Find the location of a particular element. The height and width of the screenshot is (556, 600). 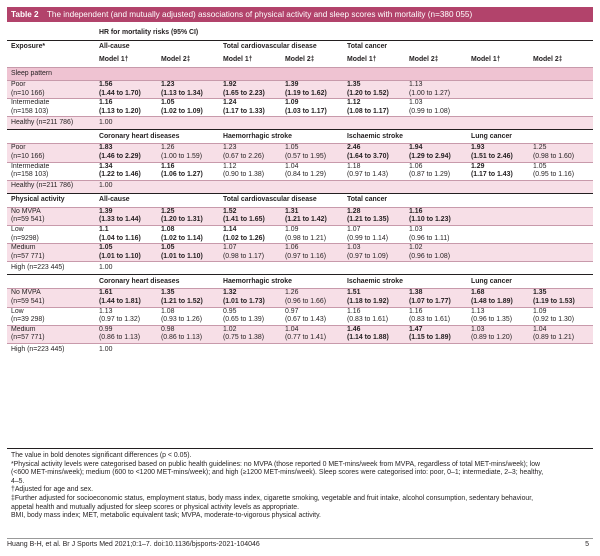

hr-cell: 0.99 (0.86 to 1.13) is located at coordinates (126, 334).